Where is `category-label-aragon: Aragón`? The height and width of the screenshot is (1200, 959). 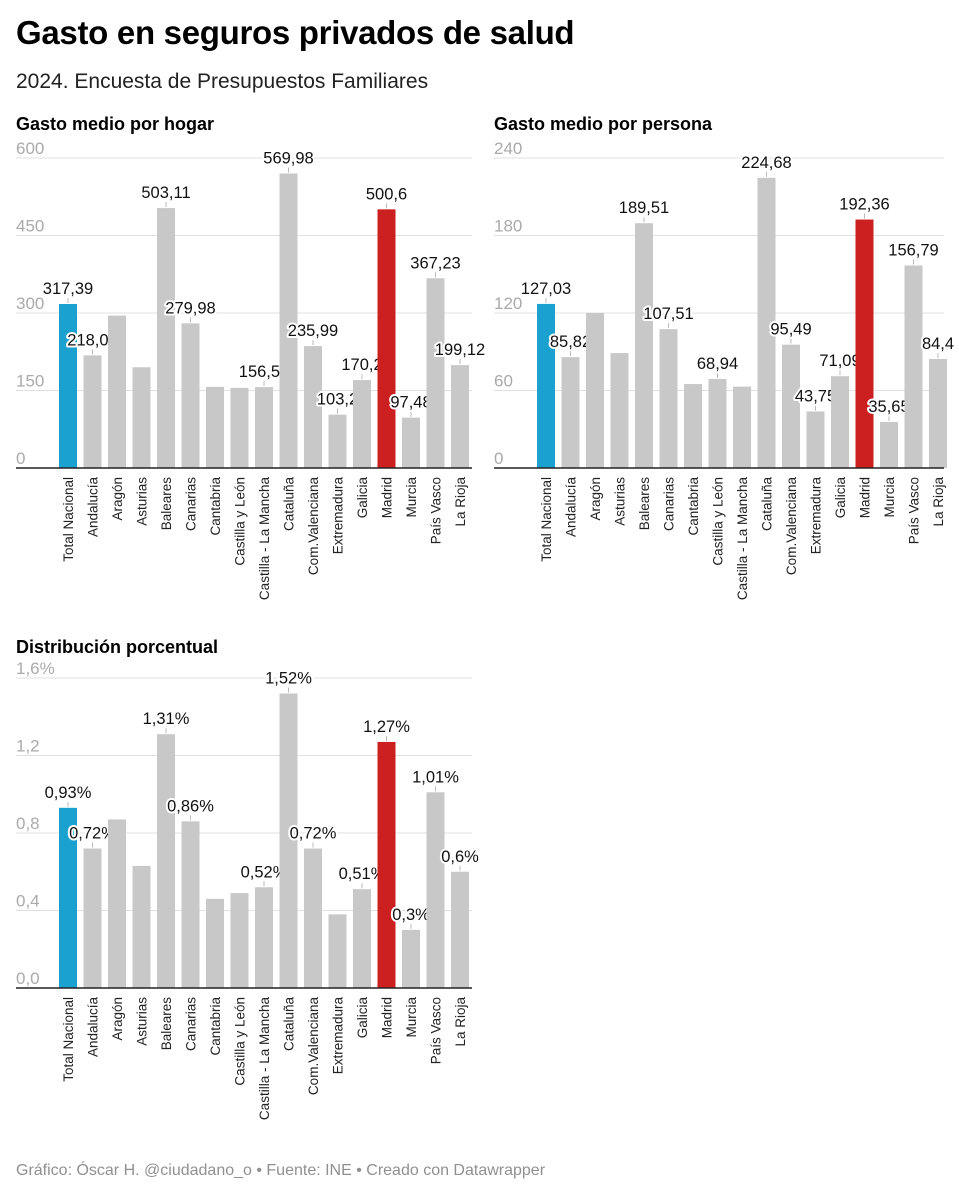
category-label-aragon: Aragón is located at coordinates (117, 1019).